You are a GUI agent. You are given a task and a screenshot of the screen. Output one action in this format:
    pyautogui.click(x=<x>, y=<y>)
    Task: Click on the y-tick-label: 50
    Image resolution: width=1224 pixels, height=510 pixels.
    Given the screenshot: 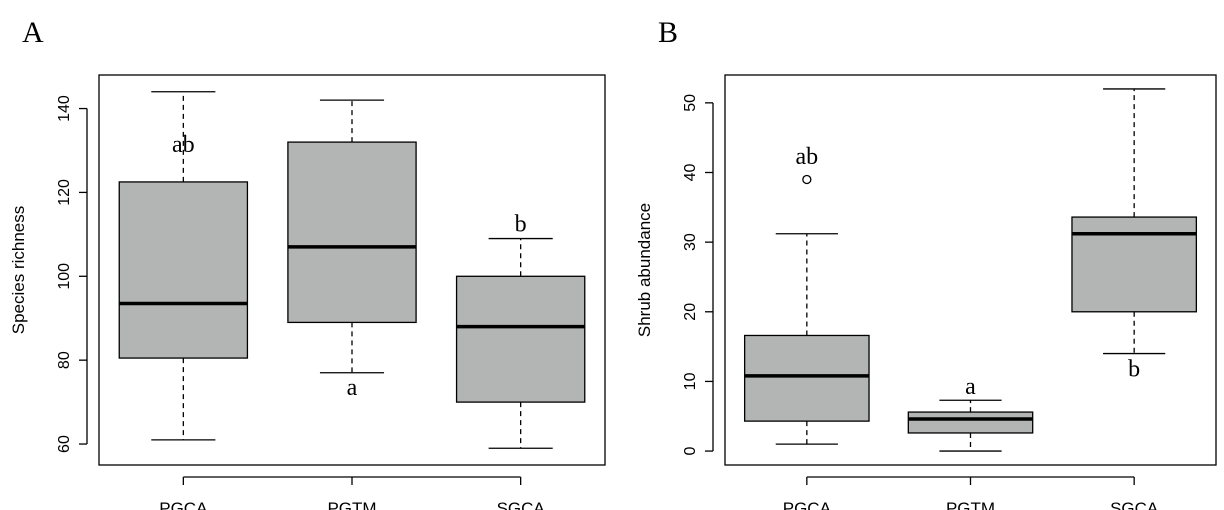 What is the action you would take?
    pyautogui.click(x=690, y=103)
    